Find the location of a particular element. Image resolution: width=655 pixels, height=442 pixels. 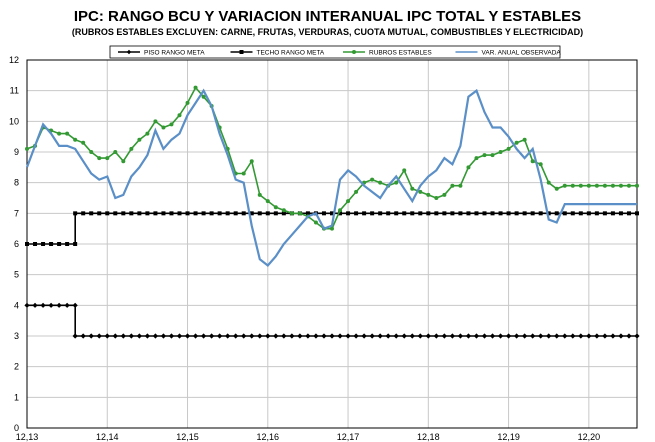

x-tick-label: 12,18 is located at coordinates (428, 437).